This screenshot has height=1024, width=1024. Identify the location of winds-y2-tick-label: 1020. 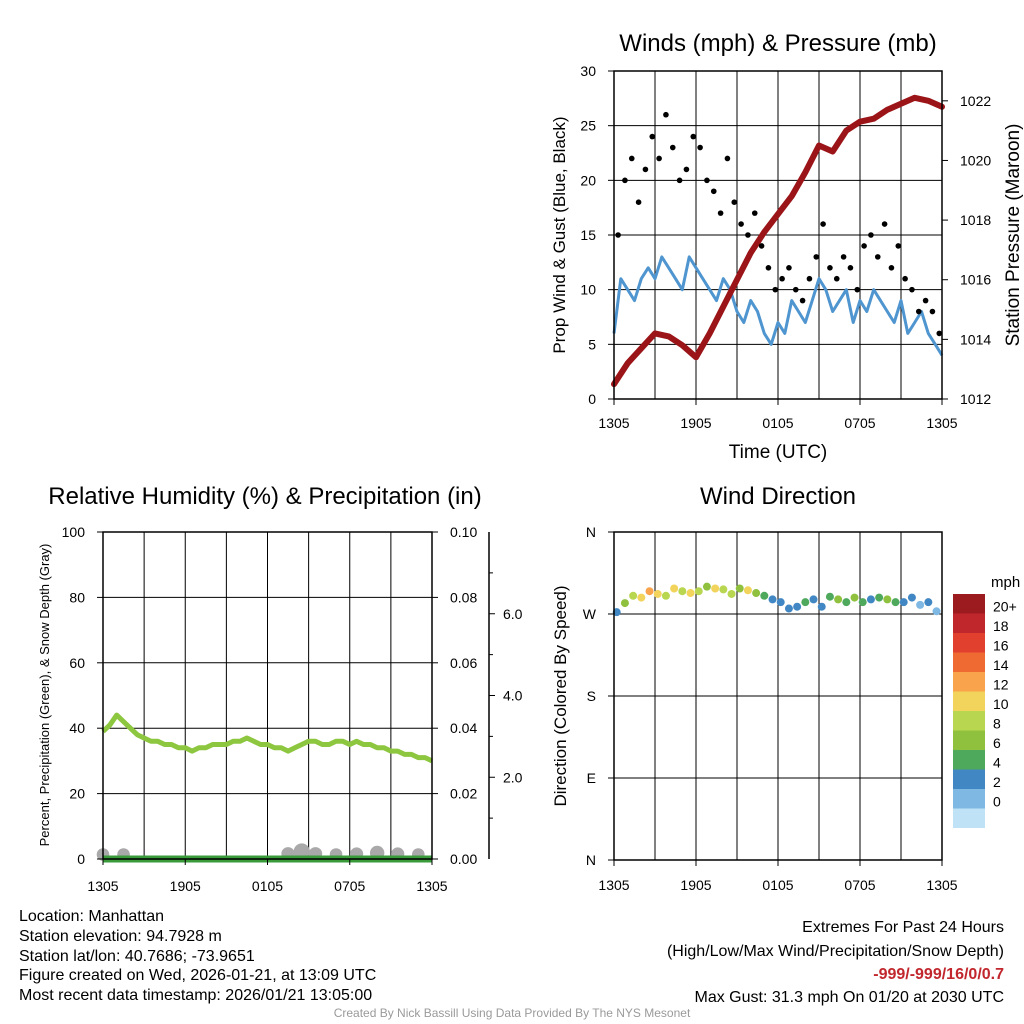
(975, 160).